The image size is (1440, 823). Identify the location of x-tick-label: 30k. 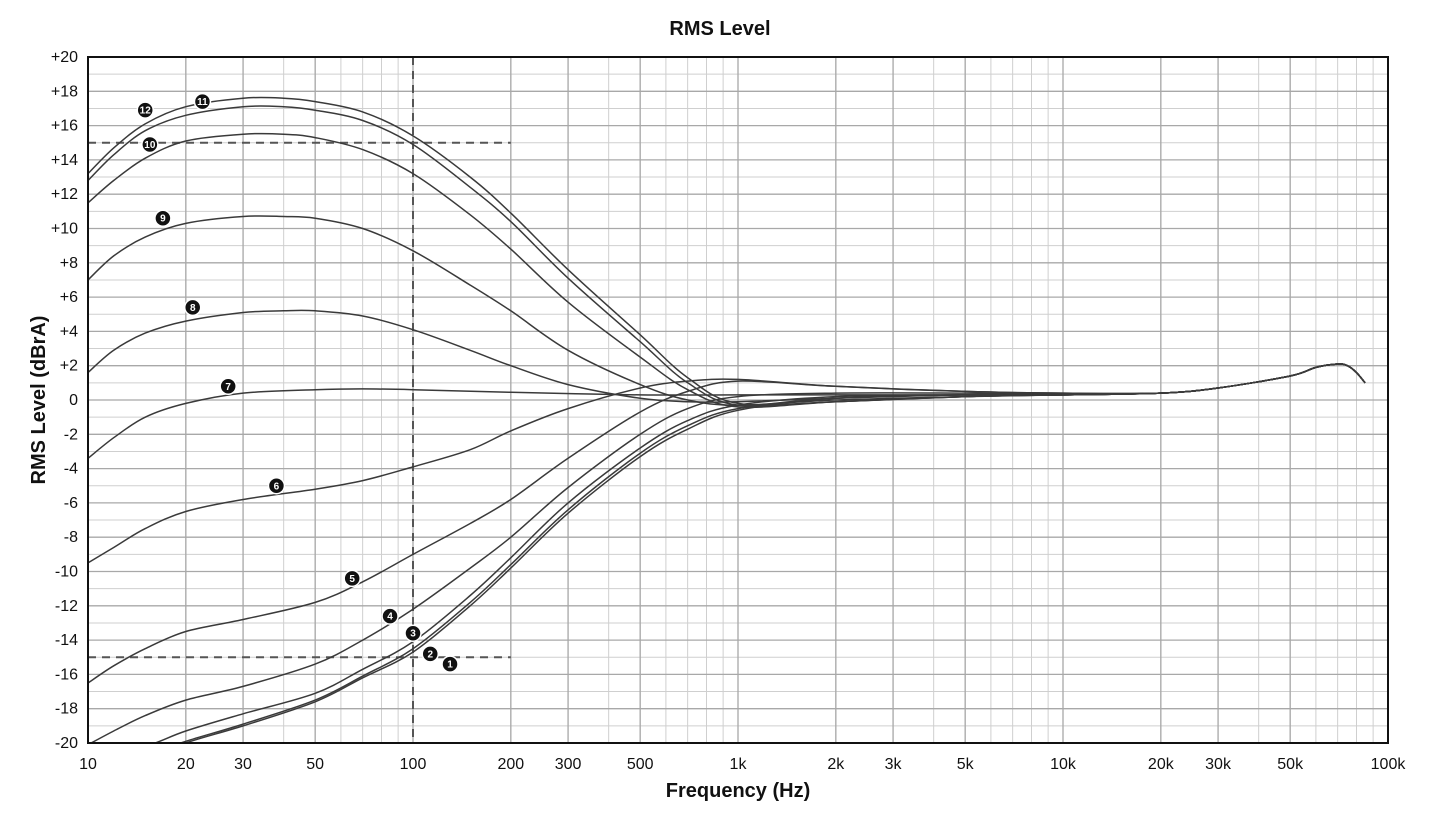
(1218, 764).